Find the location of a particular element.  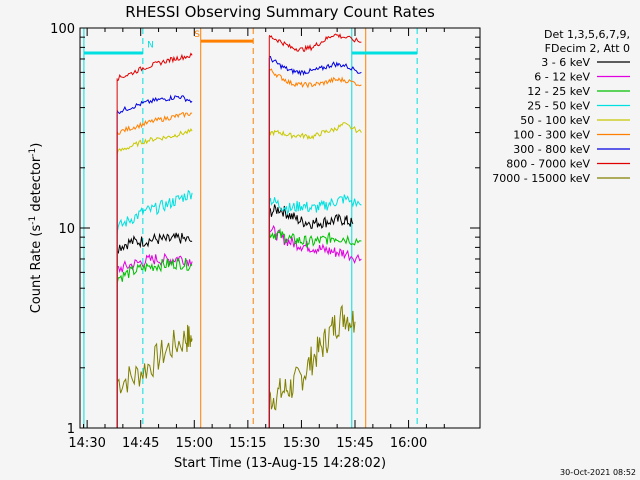

x-tick-label-3: 15:00 is located at coordinates (194, 443).